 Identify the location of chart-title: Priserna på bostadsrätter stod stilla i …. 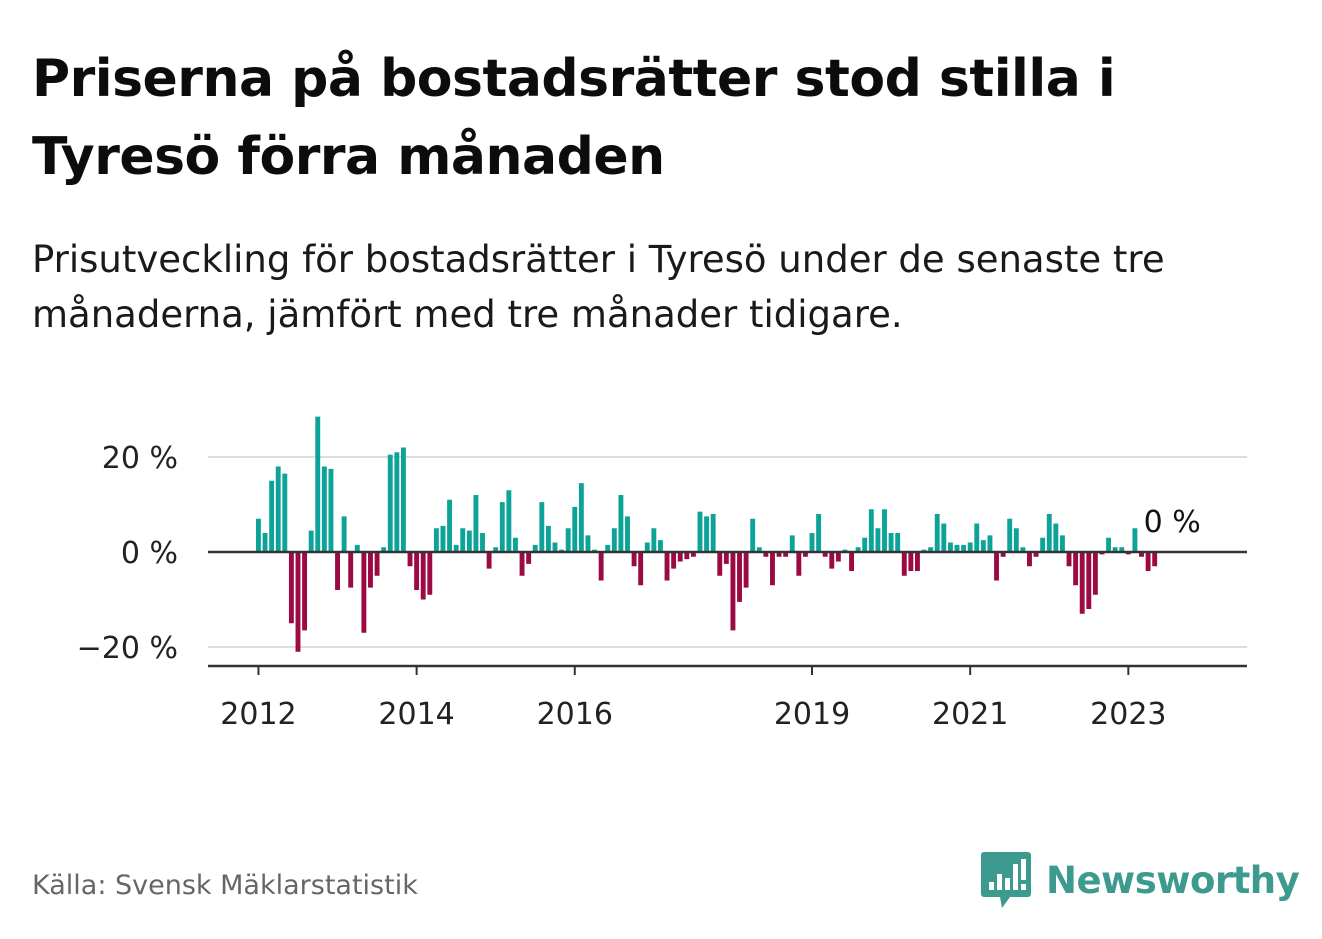
(574, 118).